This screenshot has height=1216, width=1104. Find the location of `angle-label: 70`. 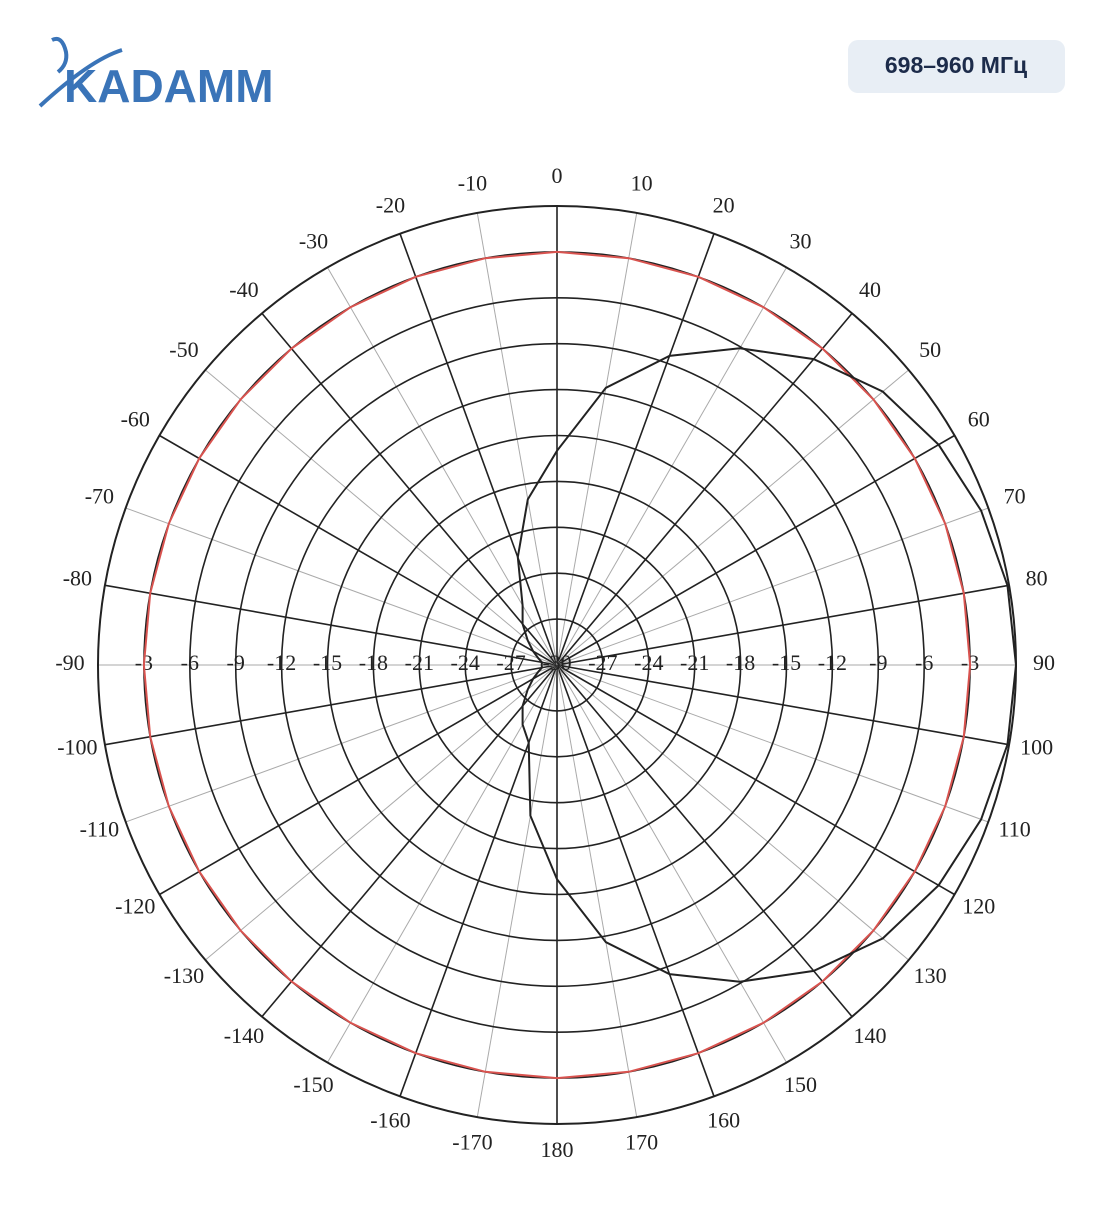

angle-label: 70 is located at coordinates (1015, 495).